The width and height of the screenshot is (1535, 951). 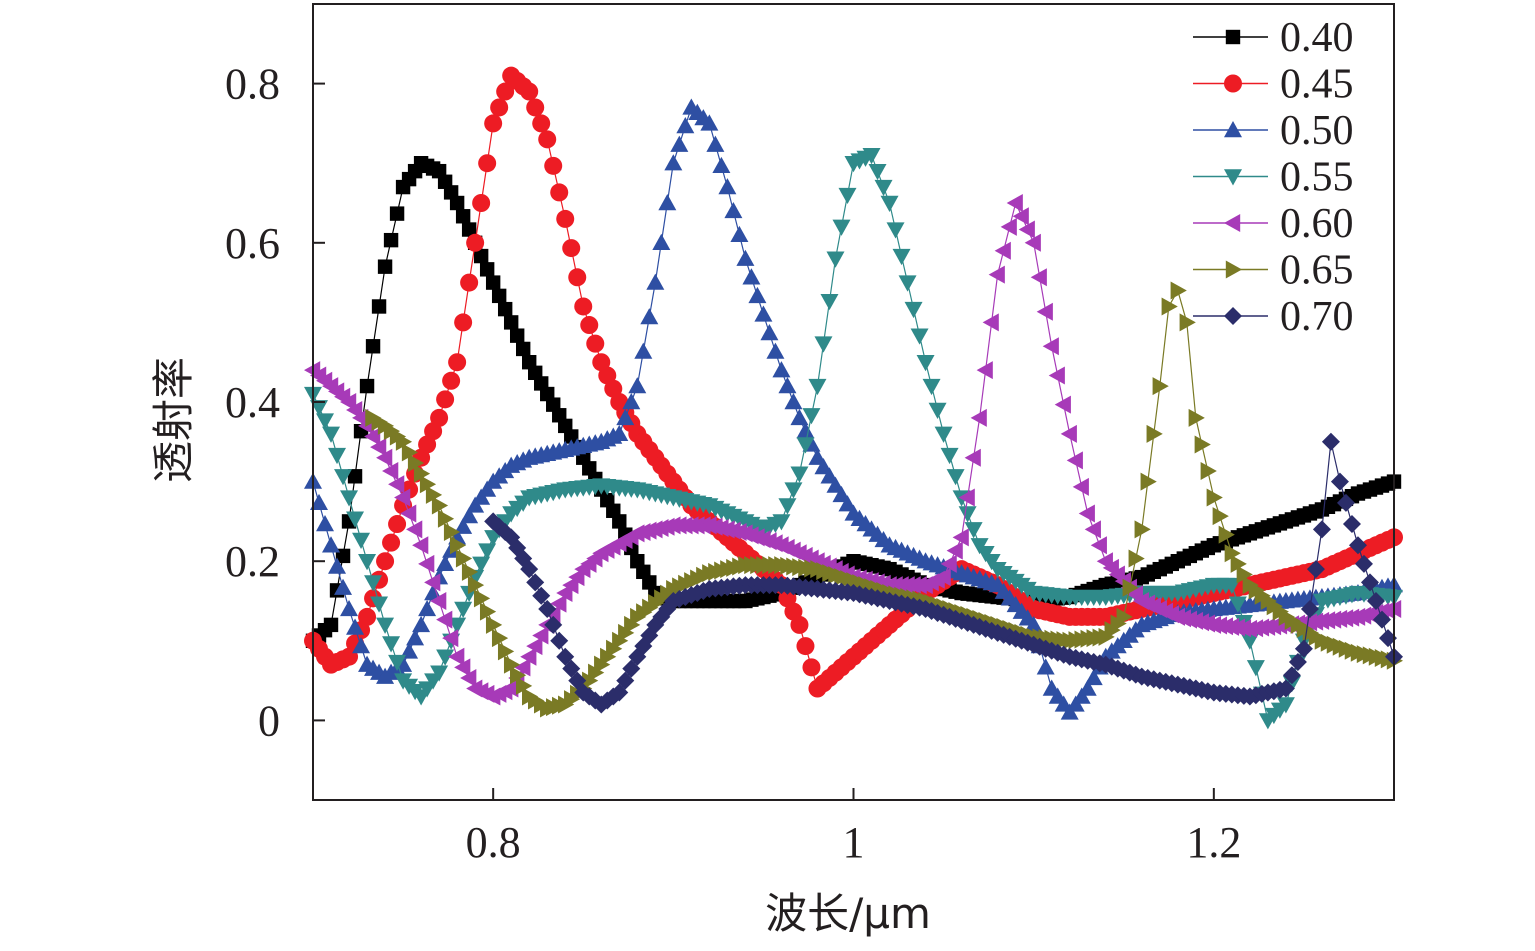 I want to click on y-tick-label: 0.4, so click(x=252, y=402).